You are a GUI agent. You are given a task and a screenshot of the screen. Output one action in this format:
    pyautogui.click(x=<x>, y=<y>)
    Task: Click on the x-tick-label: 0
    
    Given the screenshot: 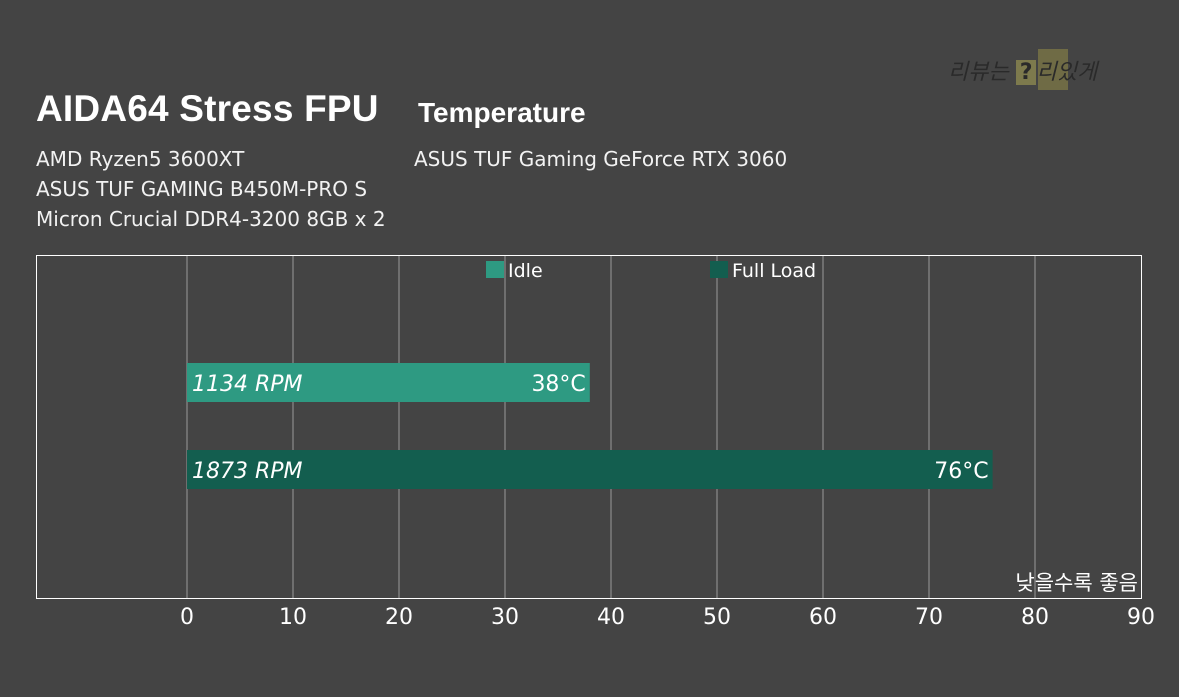 What is the action you would take?
    pyautogui.click(x=187, y=617)
    